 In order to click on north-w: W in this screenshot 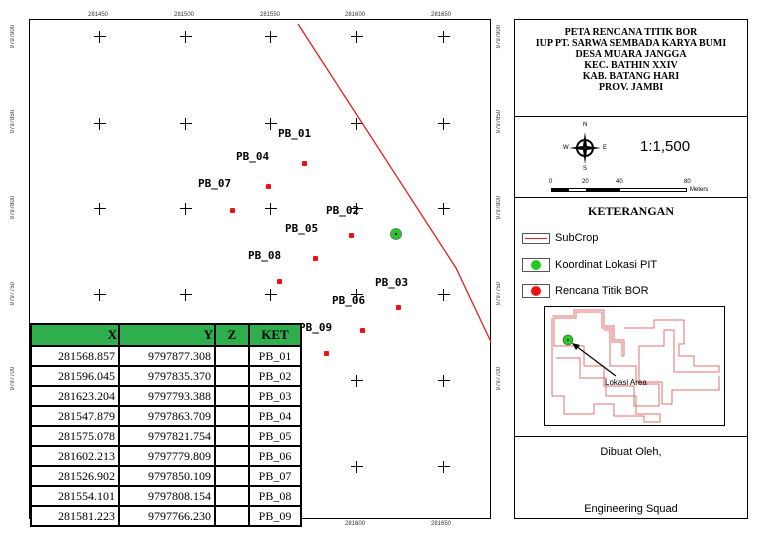, I will do `click(566, 148)`.